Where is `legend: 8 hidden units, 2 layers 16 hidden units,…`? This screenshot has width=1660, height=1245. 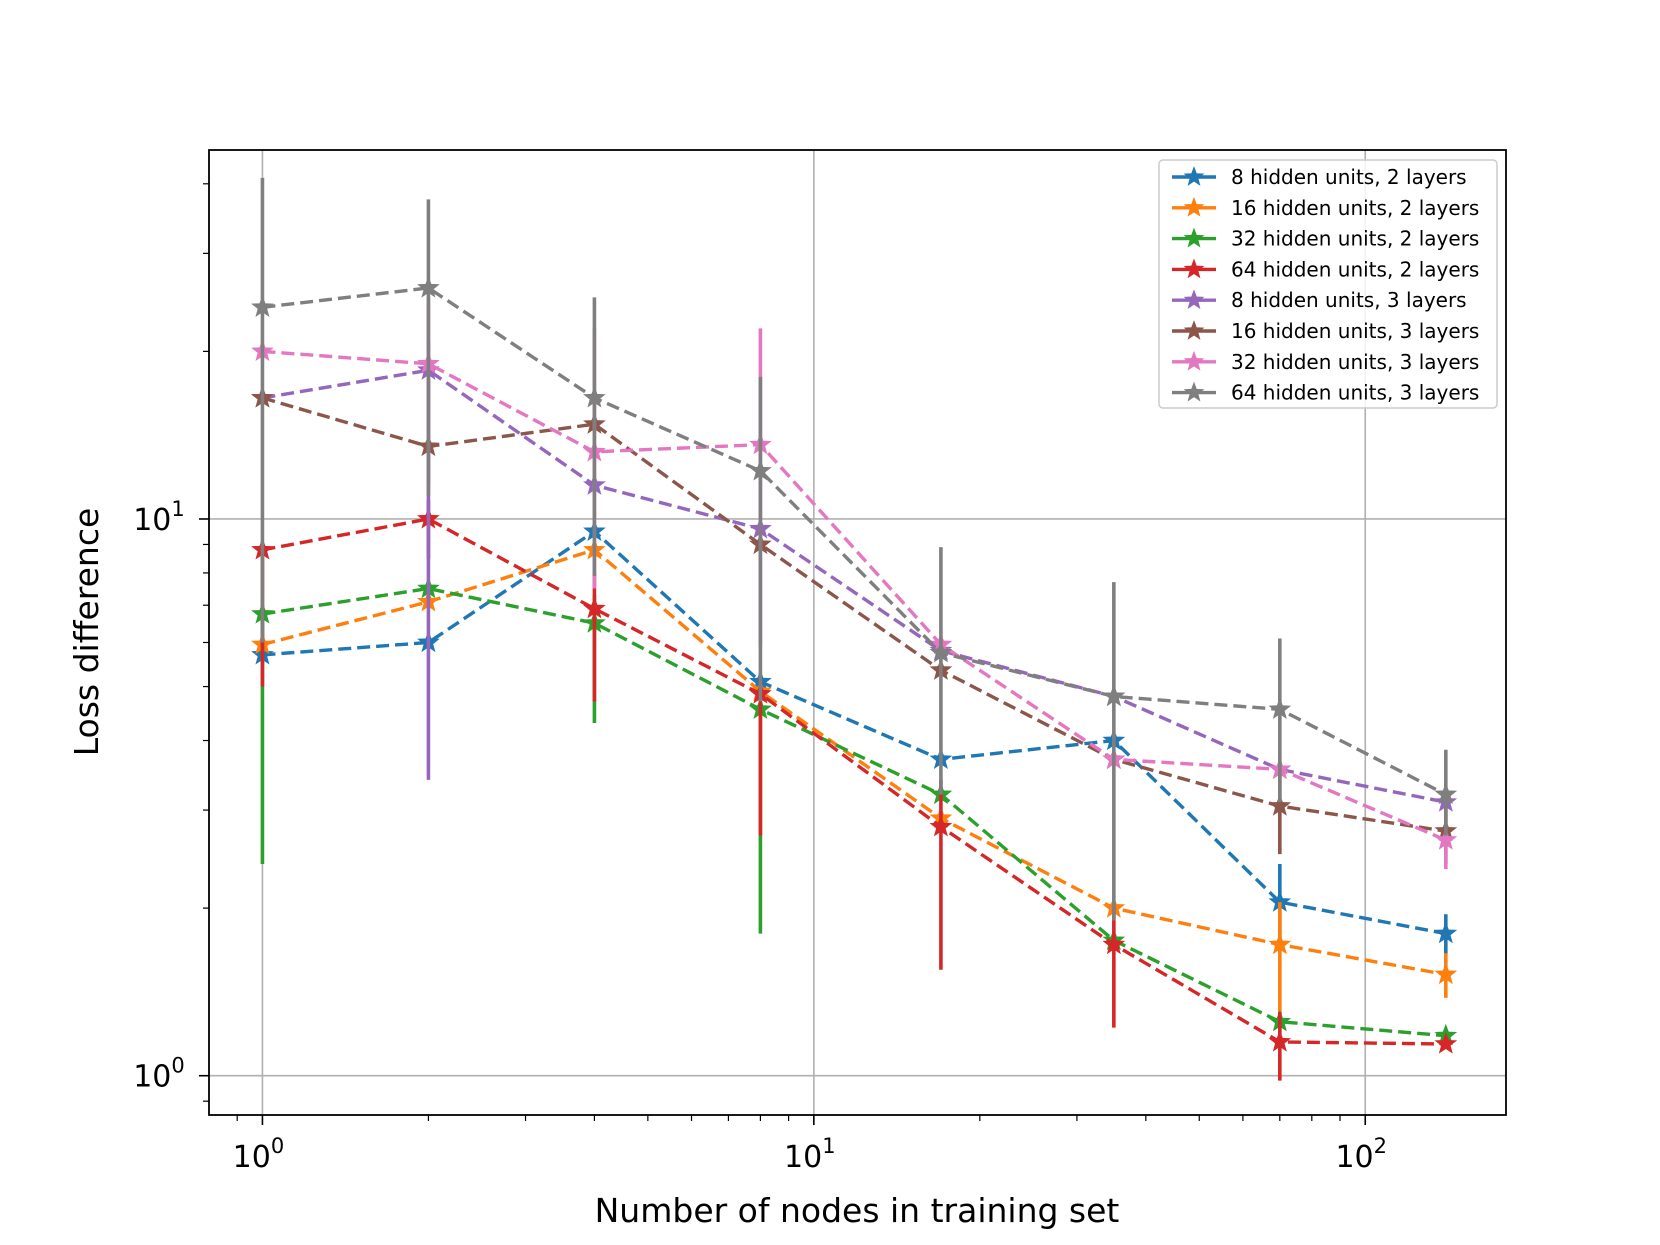 legend: 8 hidden units, 2 layers 16 hidden units,… is located at coordinates (1328, 284).